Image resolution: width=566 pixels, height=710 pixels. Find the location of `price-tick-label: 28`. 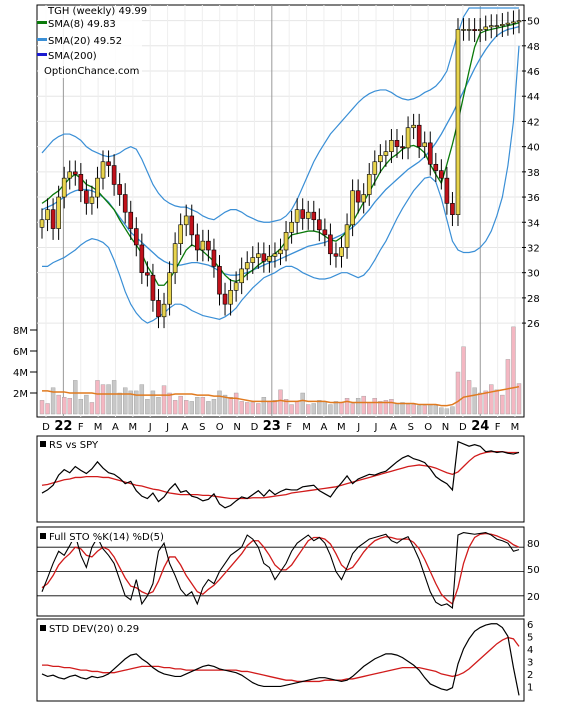

price-tick-label: 28 is located at coordinates (533, 299).